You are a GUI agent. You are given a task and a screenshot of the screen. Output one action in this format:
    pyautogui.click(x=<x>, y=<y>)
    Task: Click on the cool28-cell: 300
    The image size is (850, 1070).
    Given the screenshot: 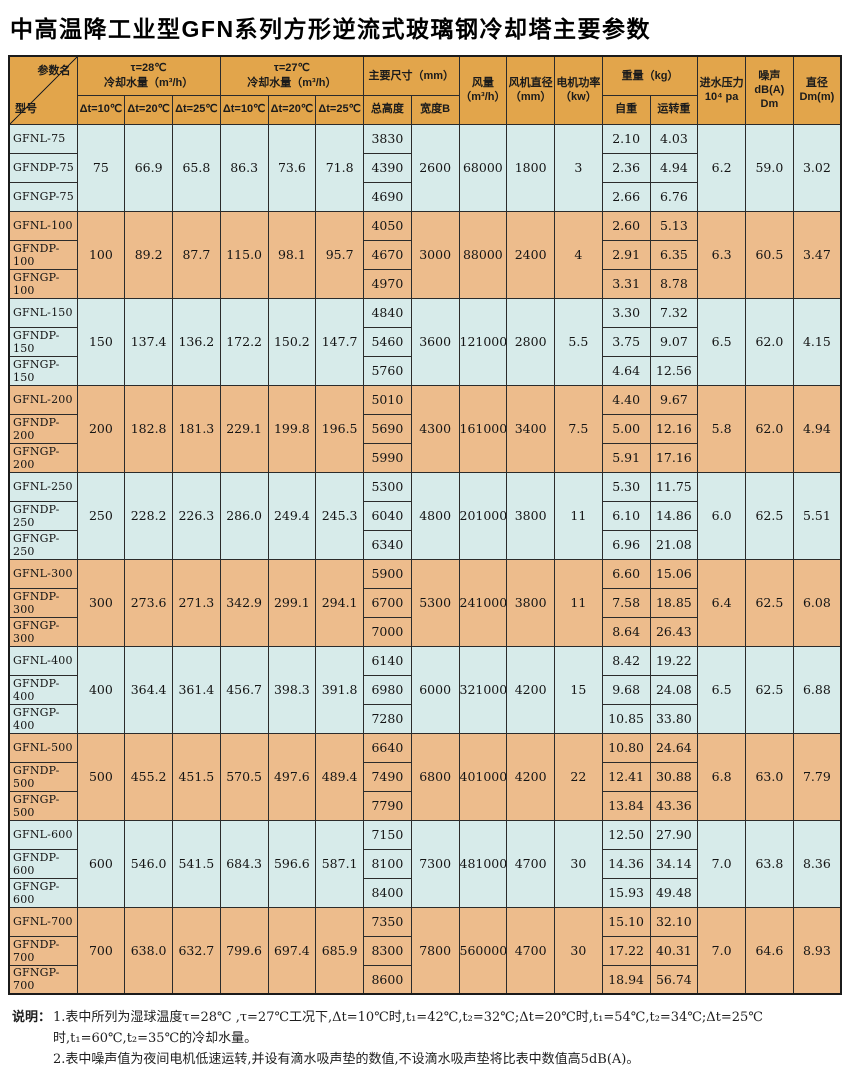 What is the action you would take?
    pyautogui.click(x=101, y=602)
    